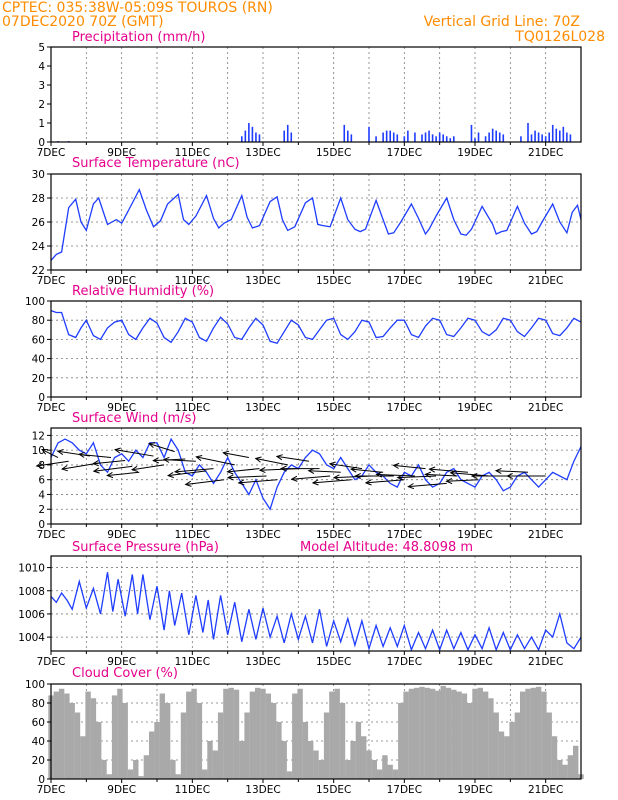 Image resolution: width=618 pixels, height=800 pixels. I want to click on pressure-ytick-label: 1004, so click(31, 638).